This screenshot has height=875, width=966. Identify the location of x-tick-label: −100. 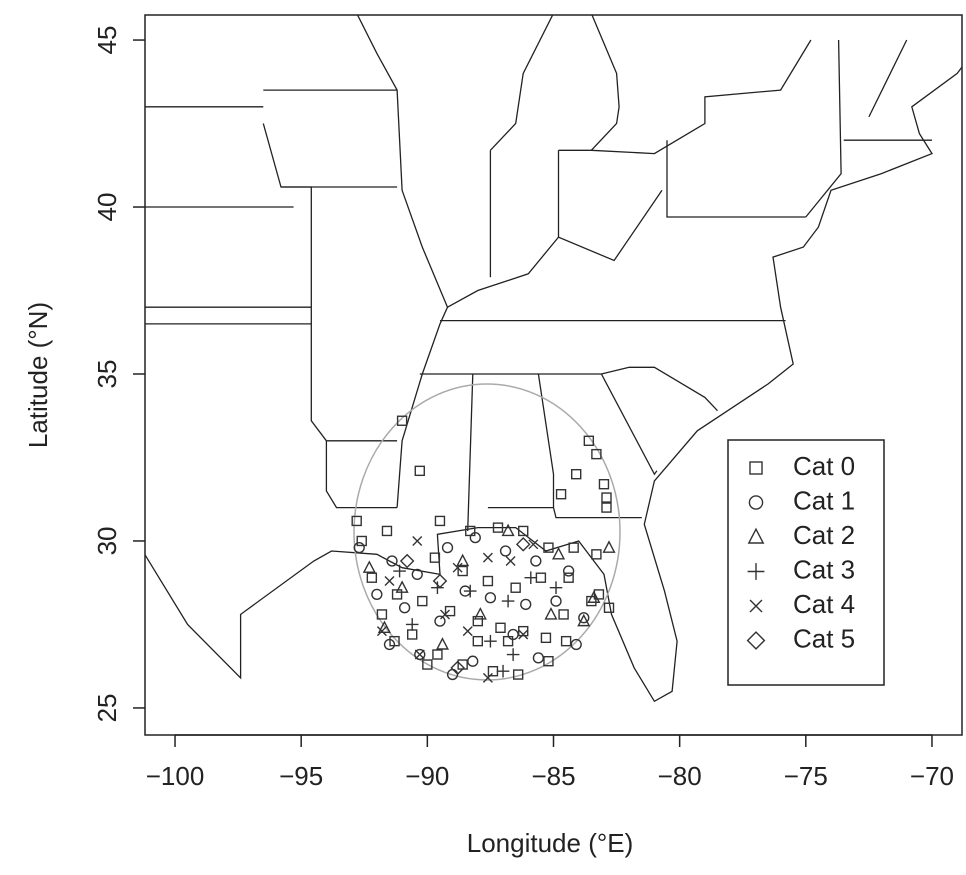
(175, 776).